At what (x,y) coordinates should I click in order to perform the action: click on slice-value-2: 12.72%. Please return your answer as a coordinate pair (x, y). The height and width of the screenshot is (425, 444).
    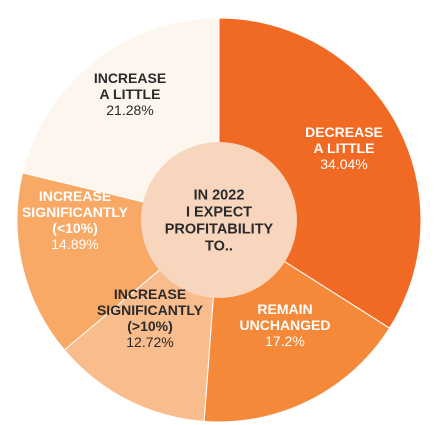
    Looking at the image, I should click on (149, 342).